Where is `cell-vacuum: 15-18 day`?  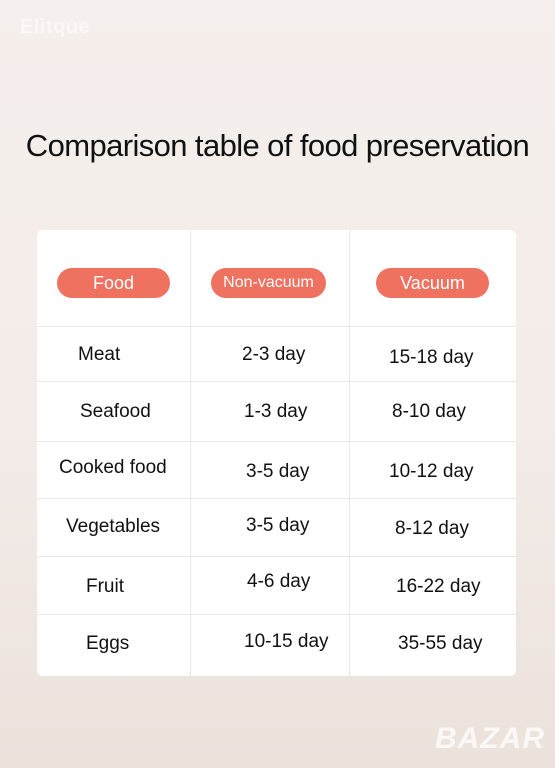
cell-vacuum: 15-18 day is located at coordinates (431, 357).